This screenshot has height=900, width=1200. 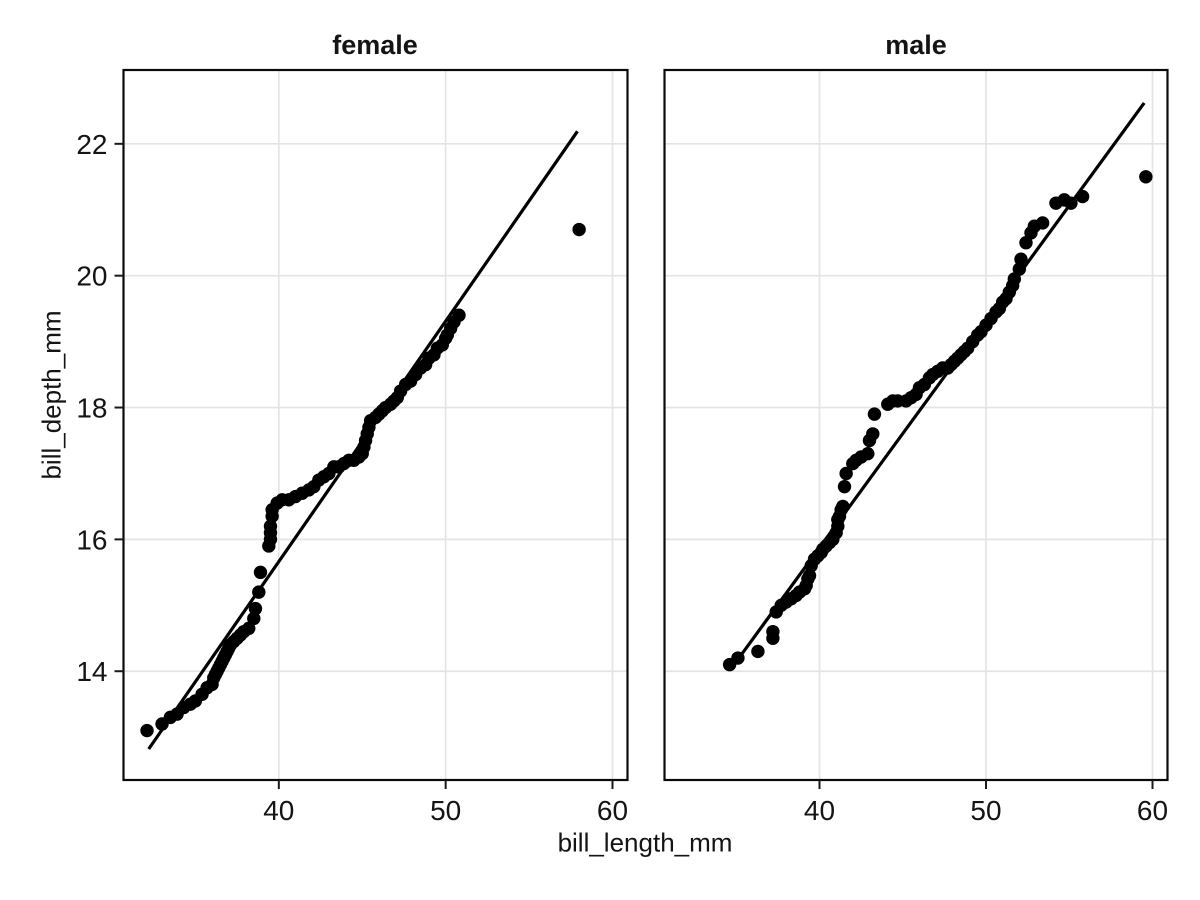 I want to click on y-tick-label: 20, so click(x=91, y=276).